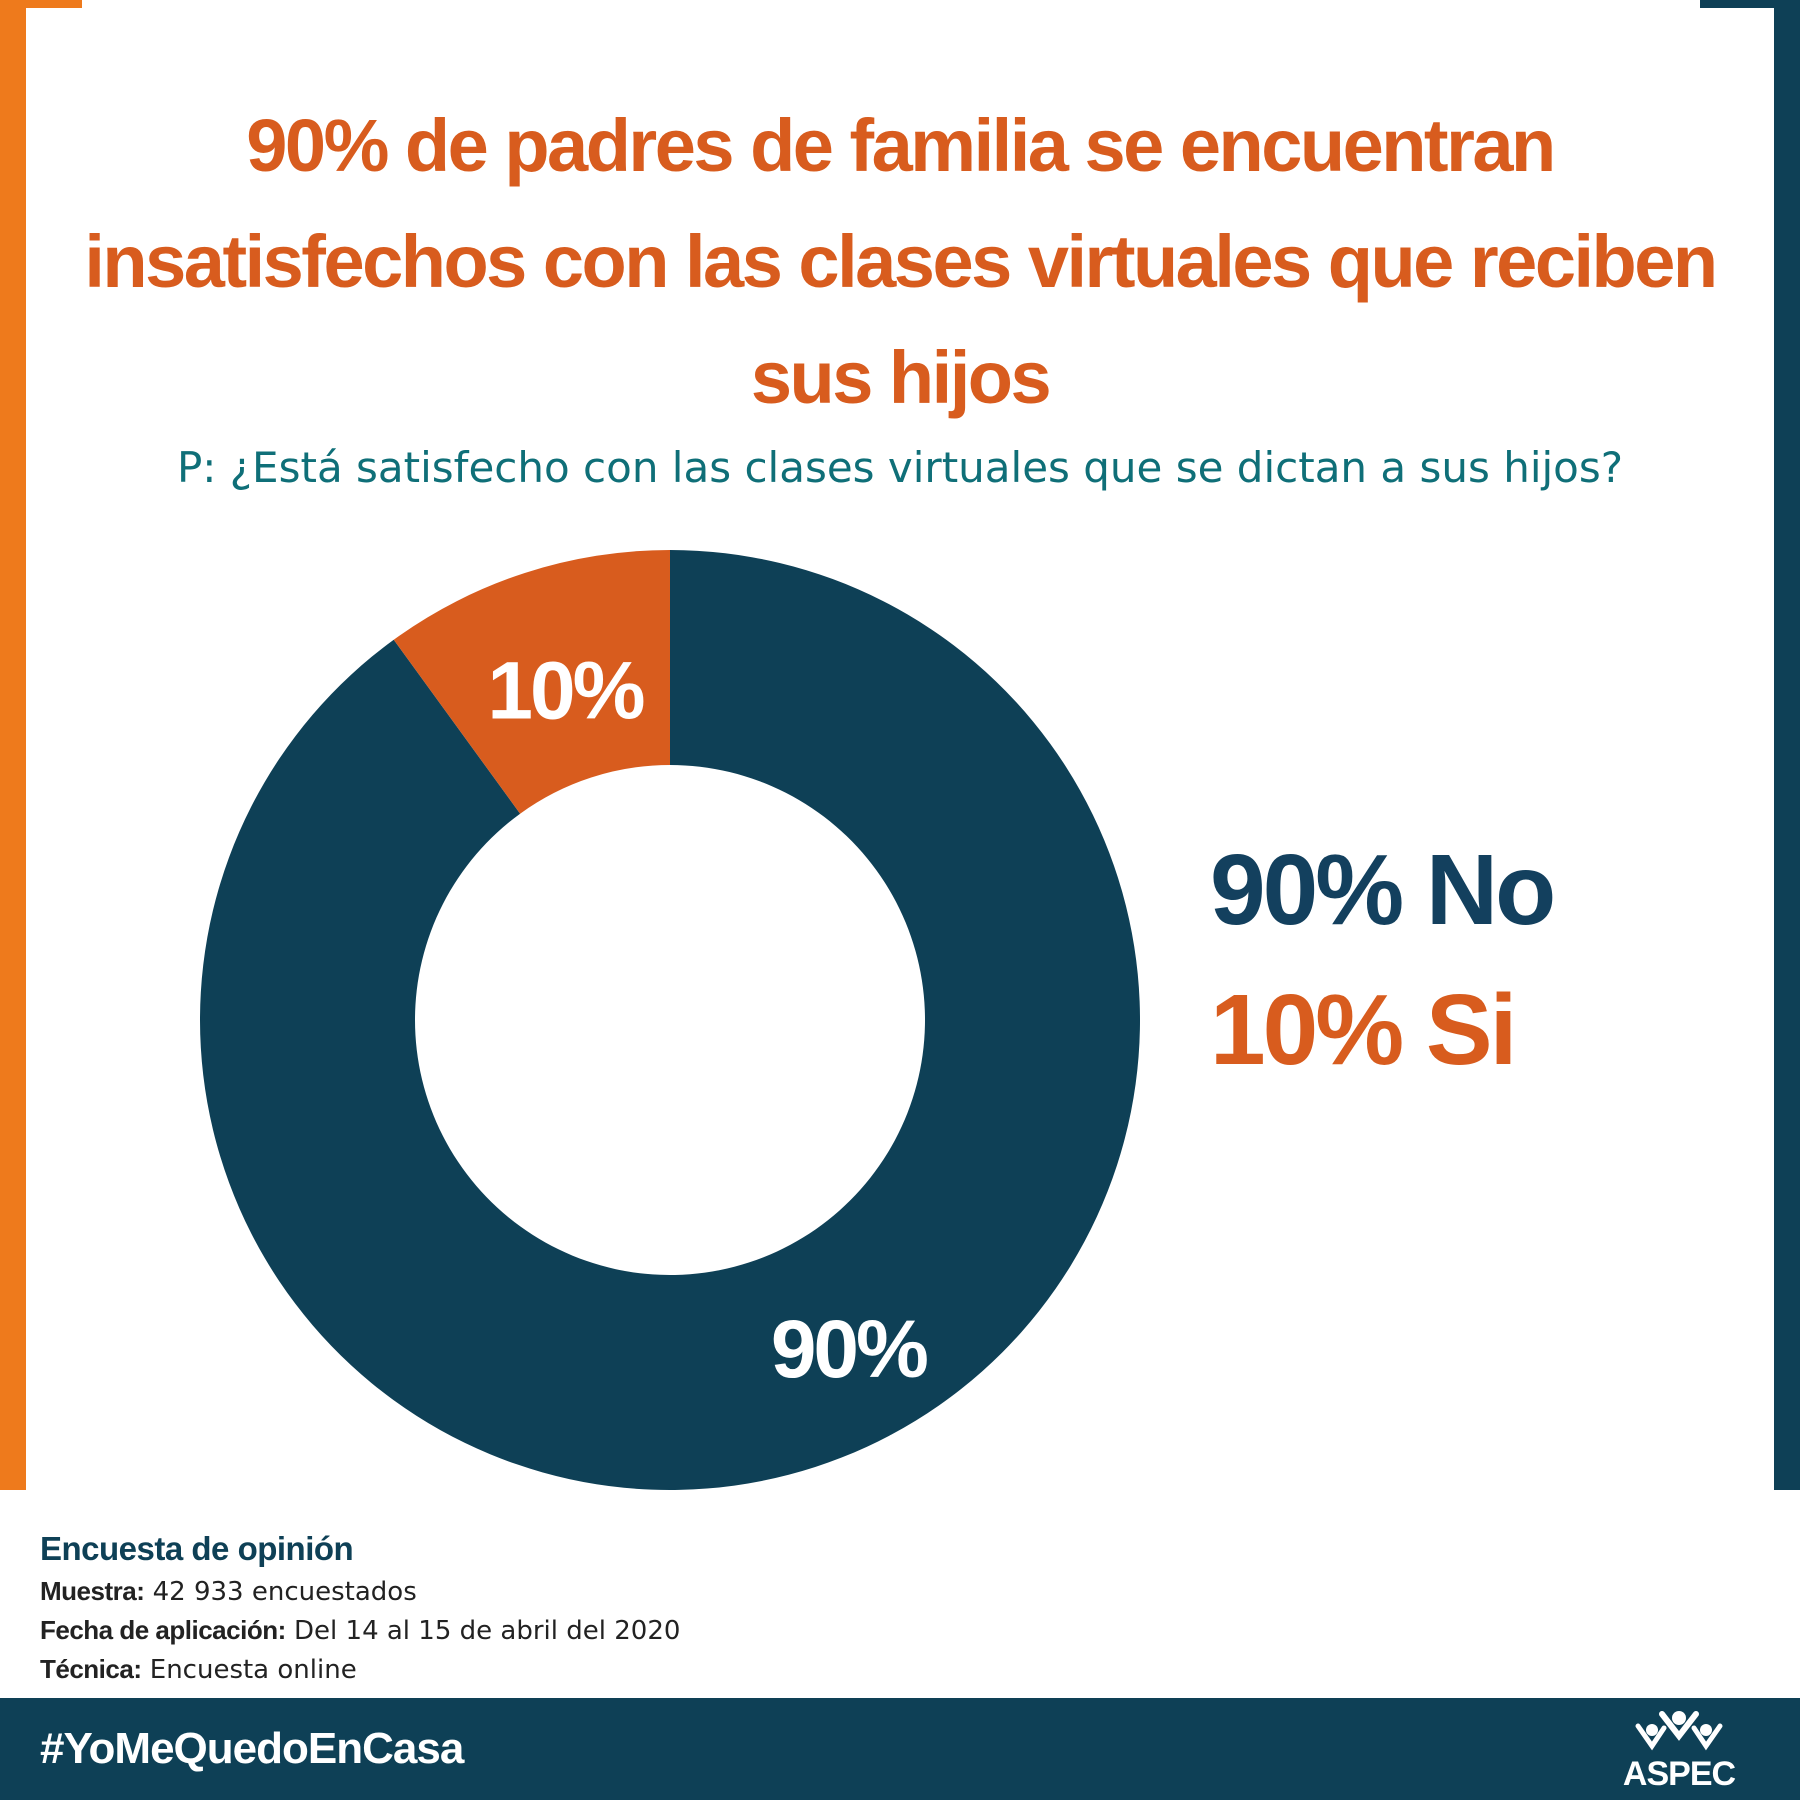 The image size is (1800, 1800). I want to click on hashtag: #YoMeQuedoEnCasa, so click(252, 1748).